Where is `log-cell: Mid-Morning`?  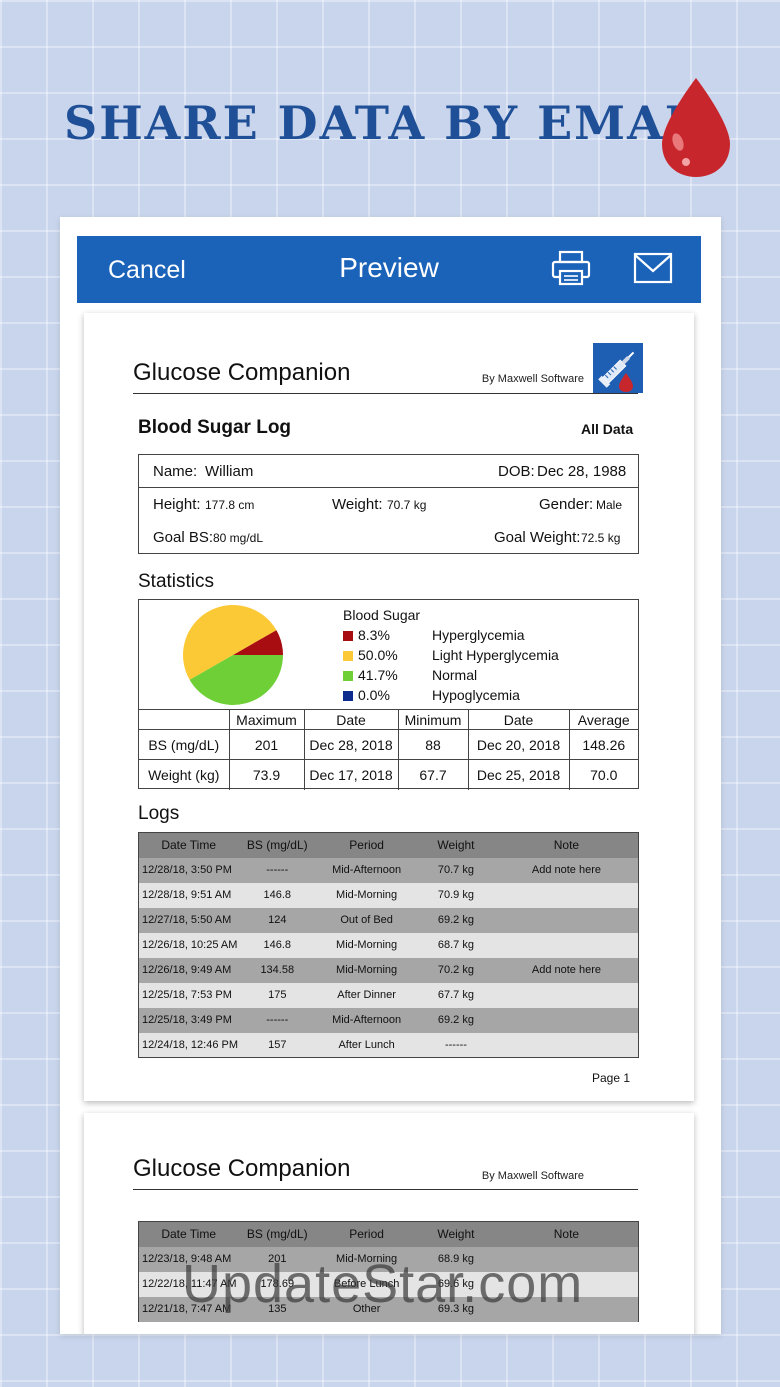 log-cell: Mid-Morning is located at coordinates (366, 1259).